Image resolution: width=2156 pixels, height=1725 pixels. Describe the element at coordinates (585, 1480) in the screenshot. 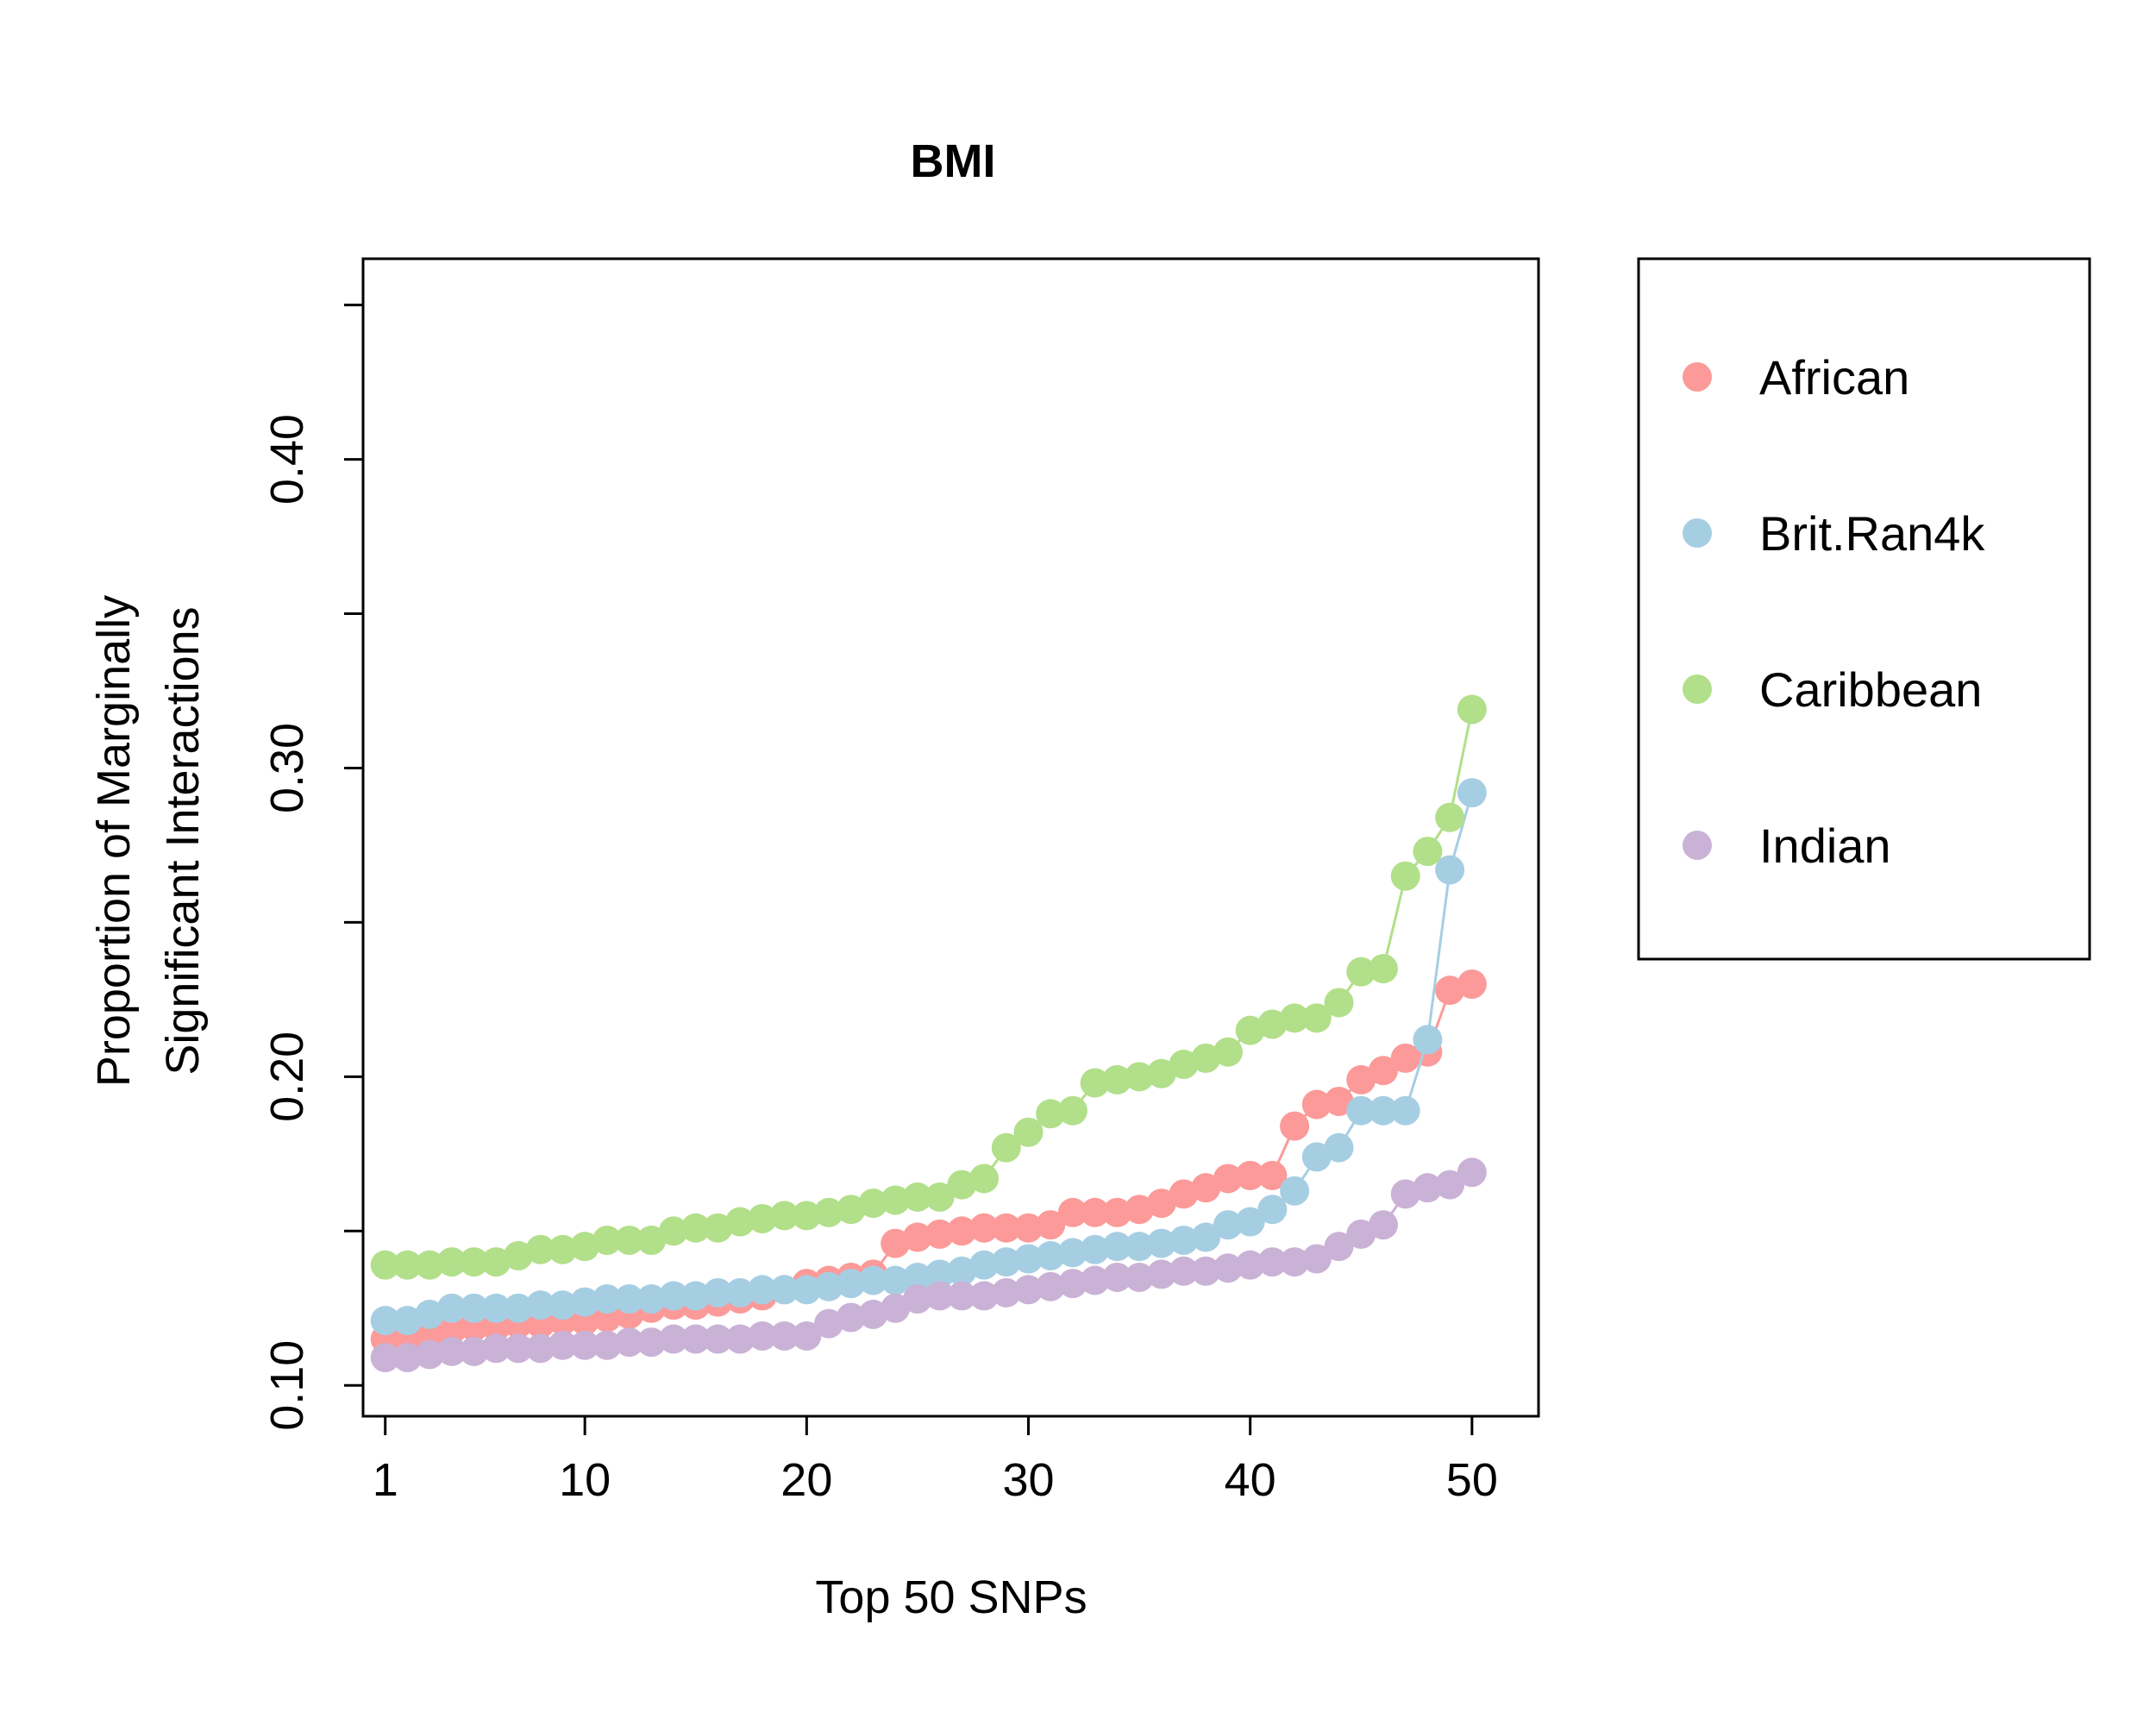

I see `x-tick-label: 10` at that location.